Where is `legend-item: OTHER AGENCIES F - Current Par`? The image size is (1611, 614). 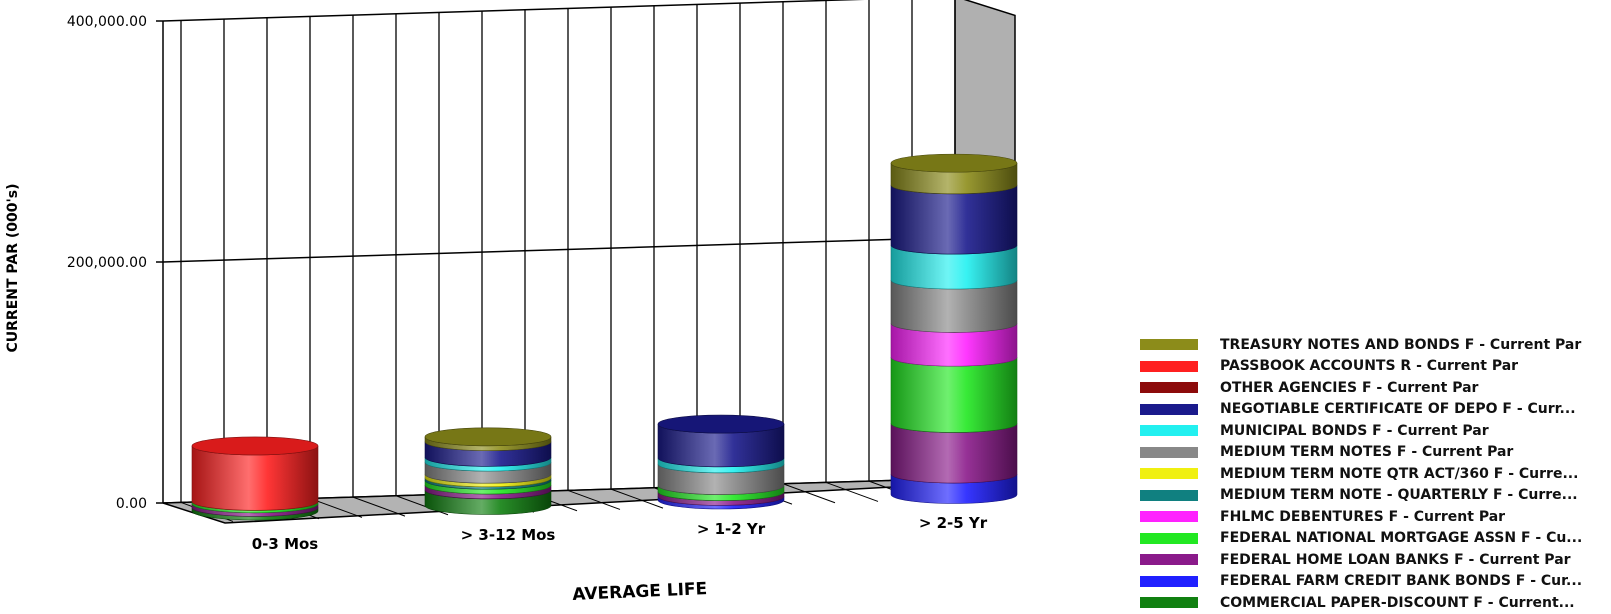
legend-item: OTHER AGENCIES F - Current Par is located at coordinates (1374, 388).